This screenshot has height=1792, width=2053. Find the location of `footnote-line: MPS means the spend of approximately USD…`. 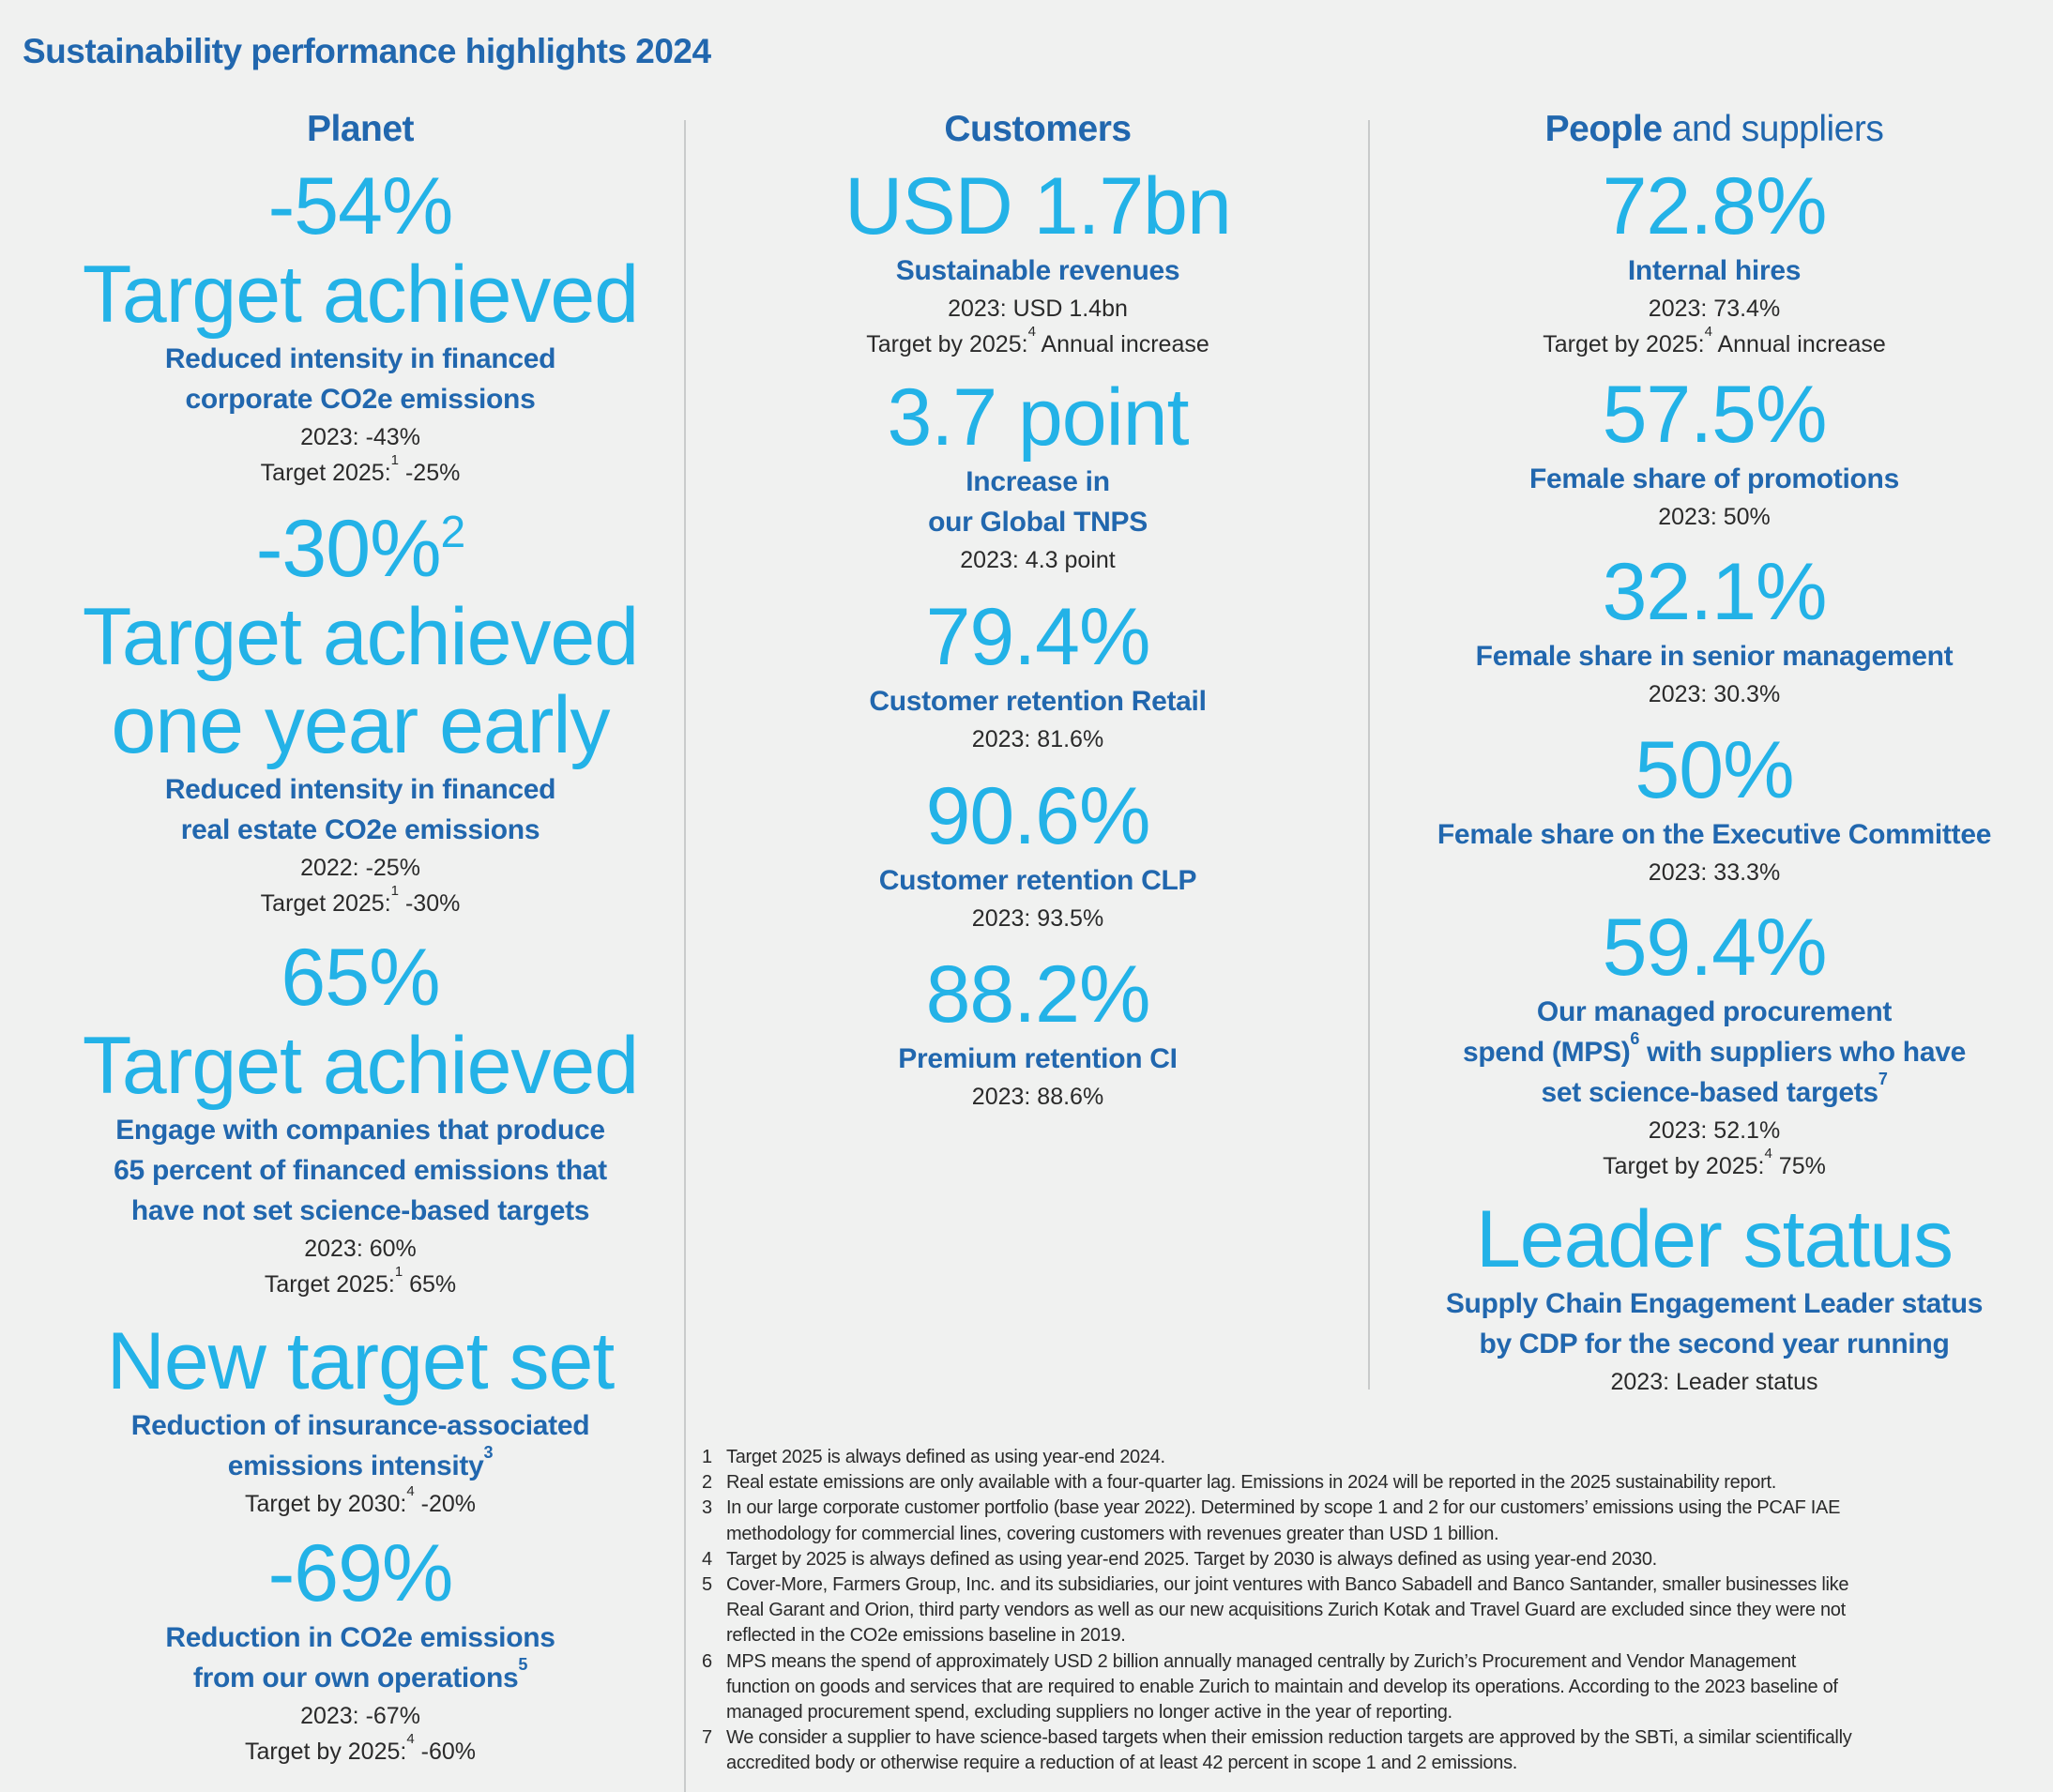

footnote-line: MPS means the spend of approximately USD… is located at coordinates (1261, 1661).